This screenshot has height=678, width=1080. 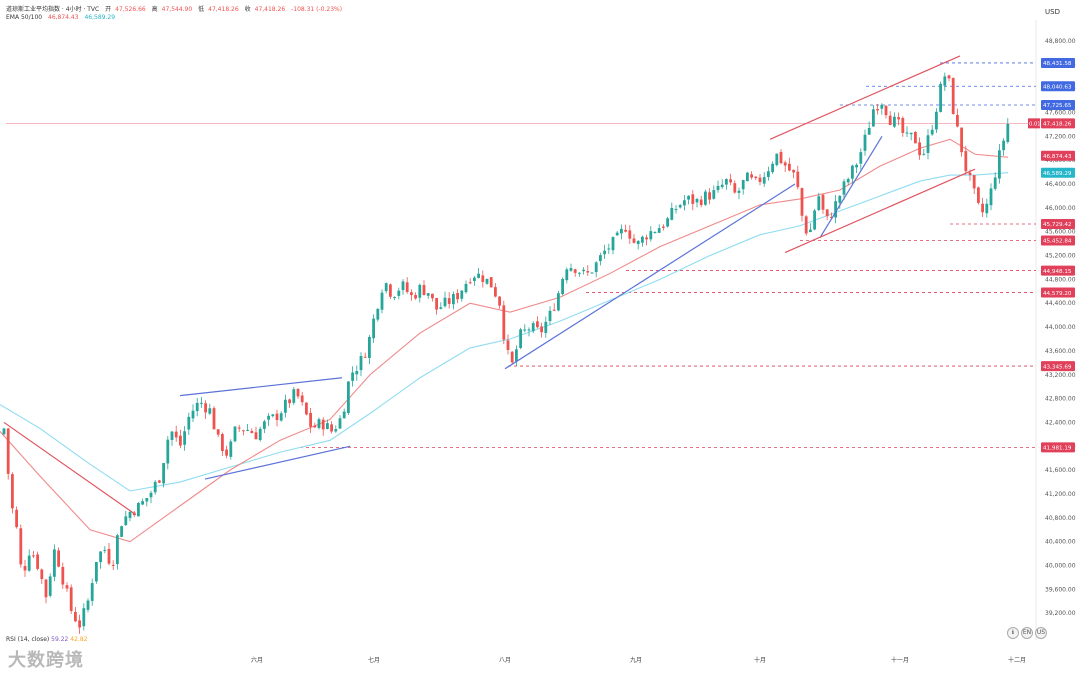 I want to click on ema100-value: 46,589.29, so click(x=100, y=17).